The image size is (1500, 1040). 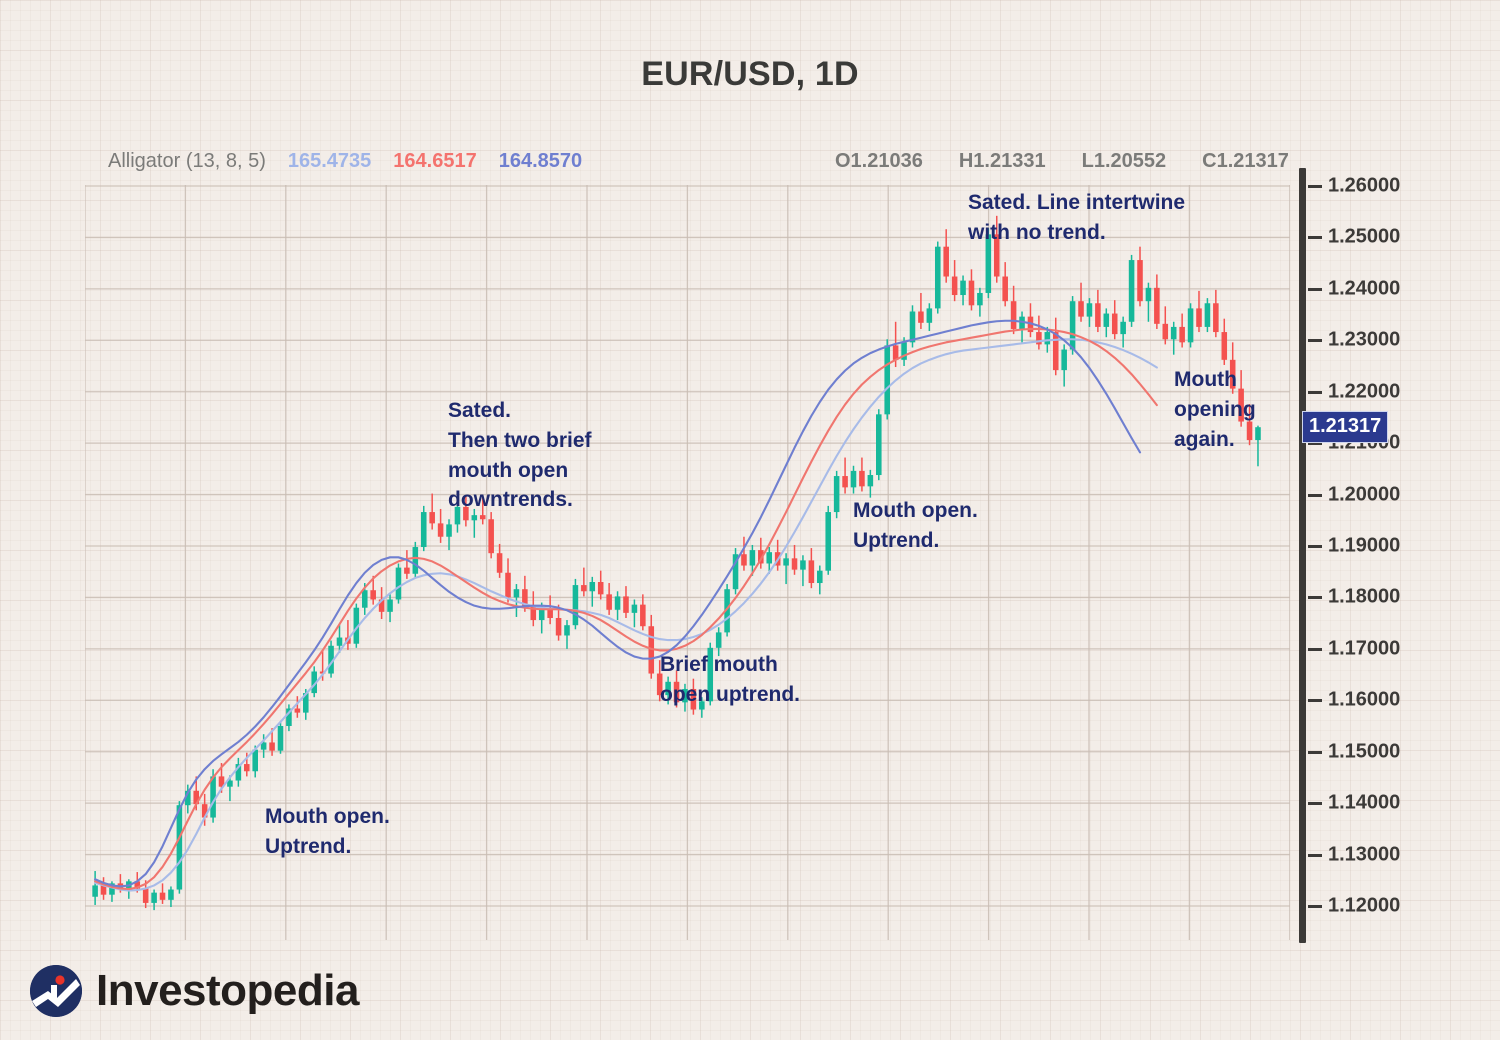 I want to click on price-tick-label: 1.16000, so click(x=1364, y=699).